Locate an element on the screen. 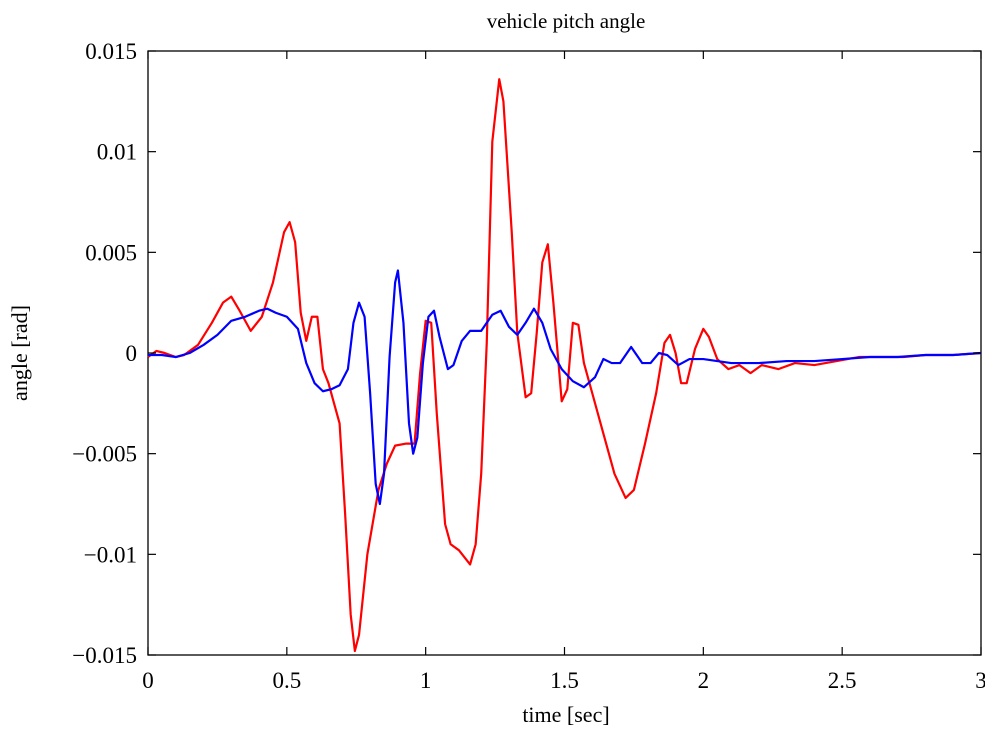 This screenshot has height=729, width=985. y-tick-label: 0.005 is located at coordinates (111, 252).